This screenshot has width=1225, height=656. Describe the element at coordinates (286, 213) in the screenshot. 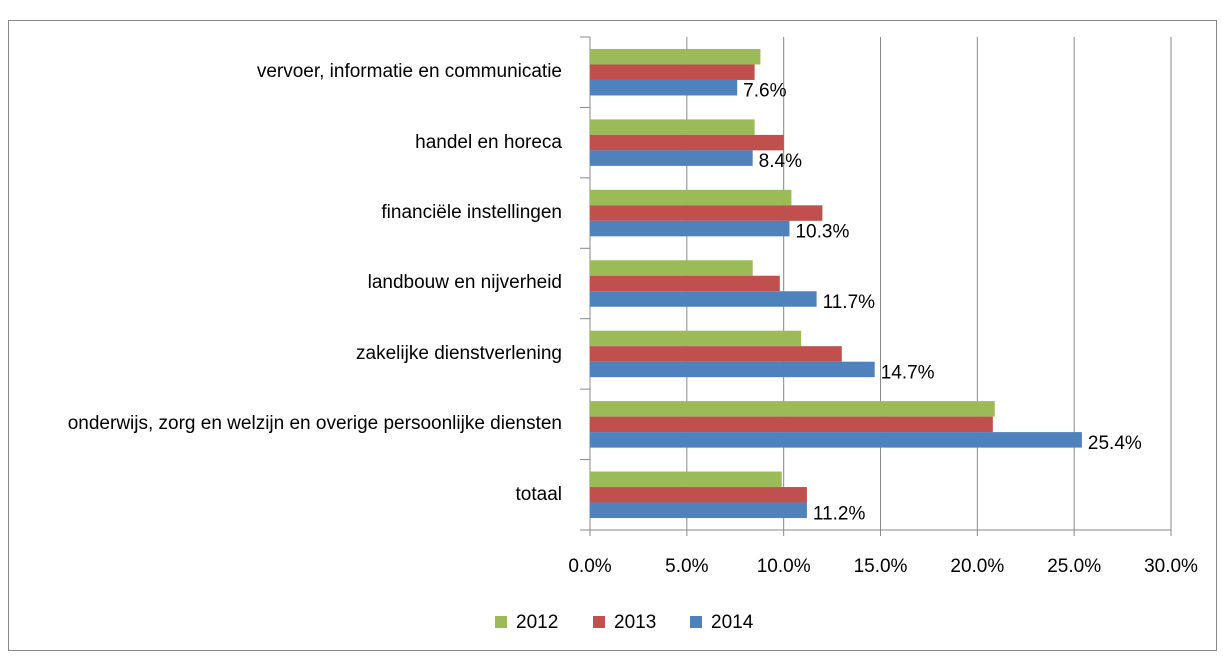

I see `y-tick-label: financiële instellingen` at that location.